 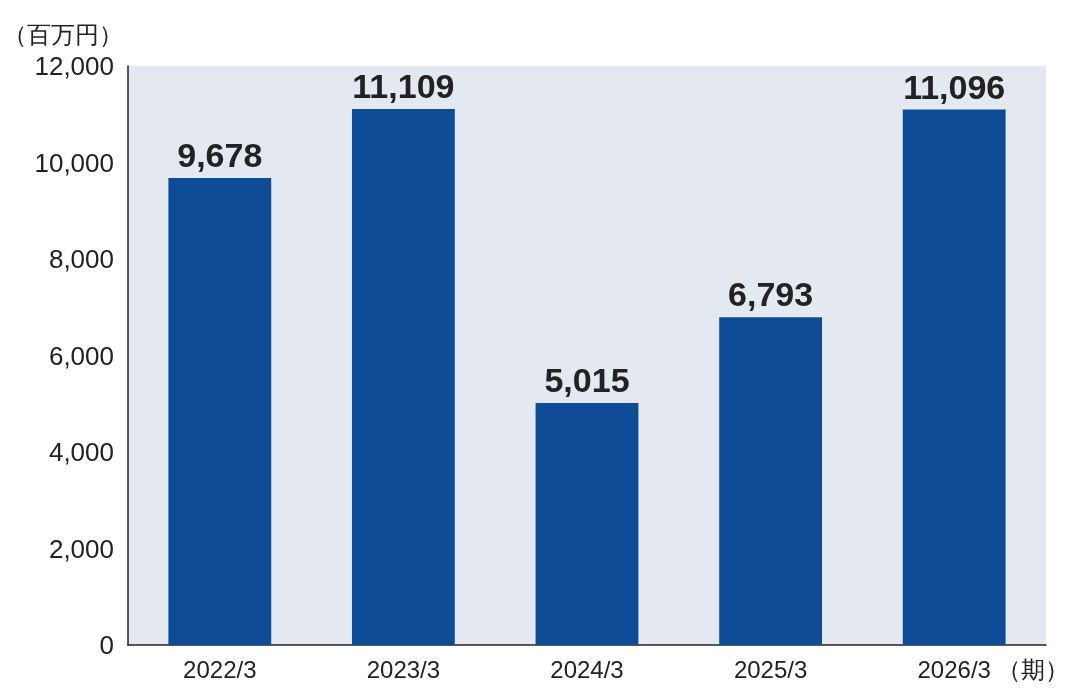 I want to click on x-axis-title: （期）, so click(x=1032, y=669).